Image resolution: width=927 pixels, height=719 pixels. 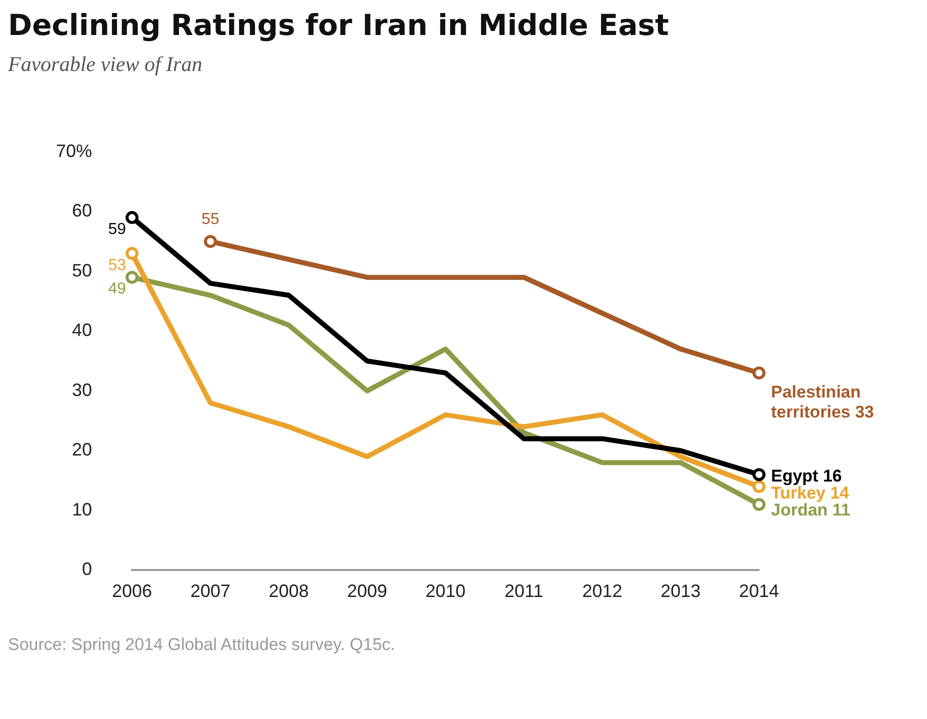 What do you see at coordinates (106, 64) in the screenshot?
I see `chart-subtitle: Favorable view of Iran` at bounding box center [106, 64].